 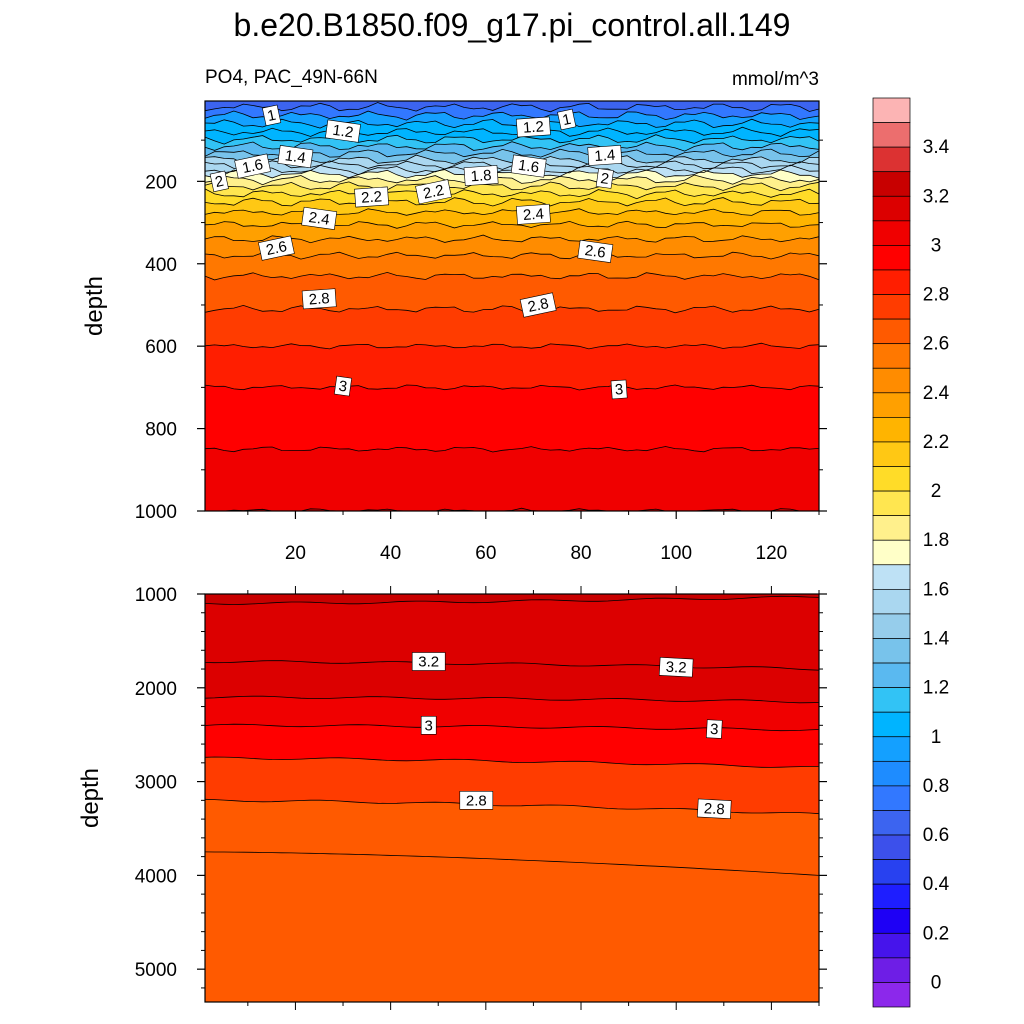 I want to click on upper-contour-label-6: 1.6, so click(x=252, y=166).